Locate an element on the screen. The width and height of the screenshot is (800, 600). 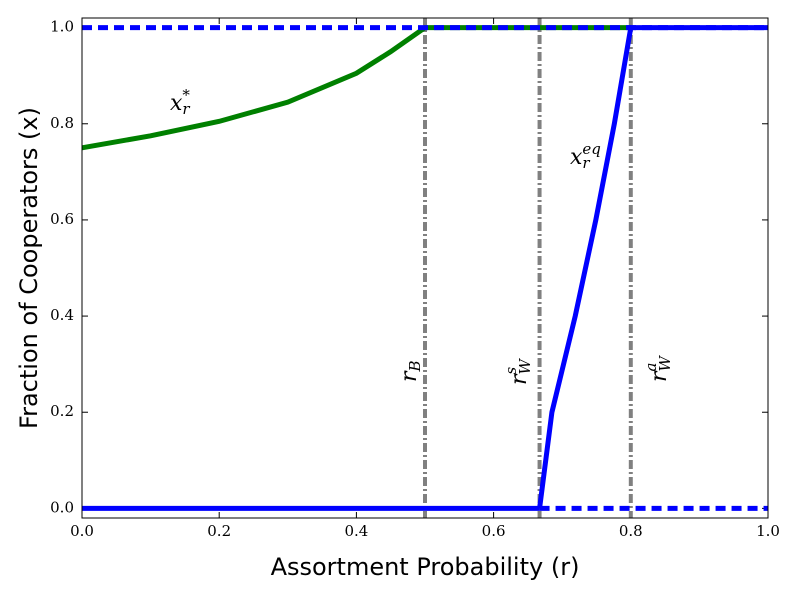
x-tick-label: 0.8 is located at coordinates (631, 531).